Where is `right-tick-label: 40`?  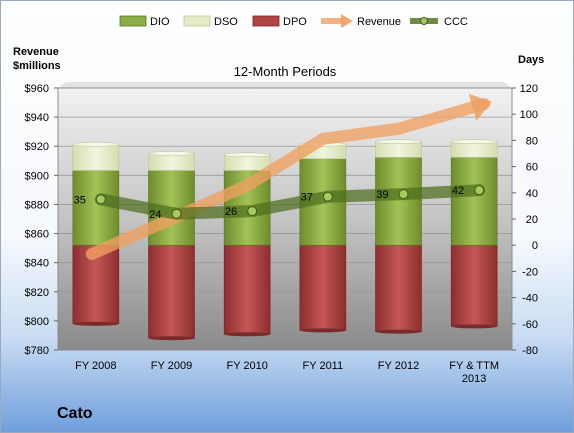 right-tick-label: 40 is located at coordinates (532, 194).